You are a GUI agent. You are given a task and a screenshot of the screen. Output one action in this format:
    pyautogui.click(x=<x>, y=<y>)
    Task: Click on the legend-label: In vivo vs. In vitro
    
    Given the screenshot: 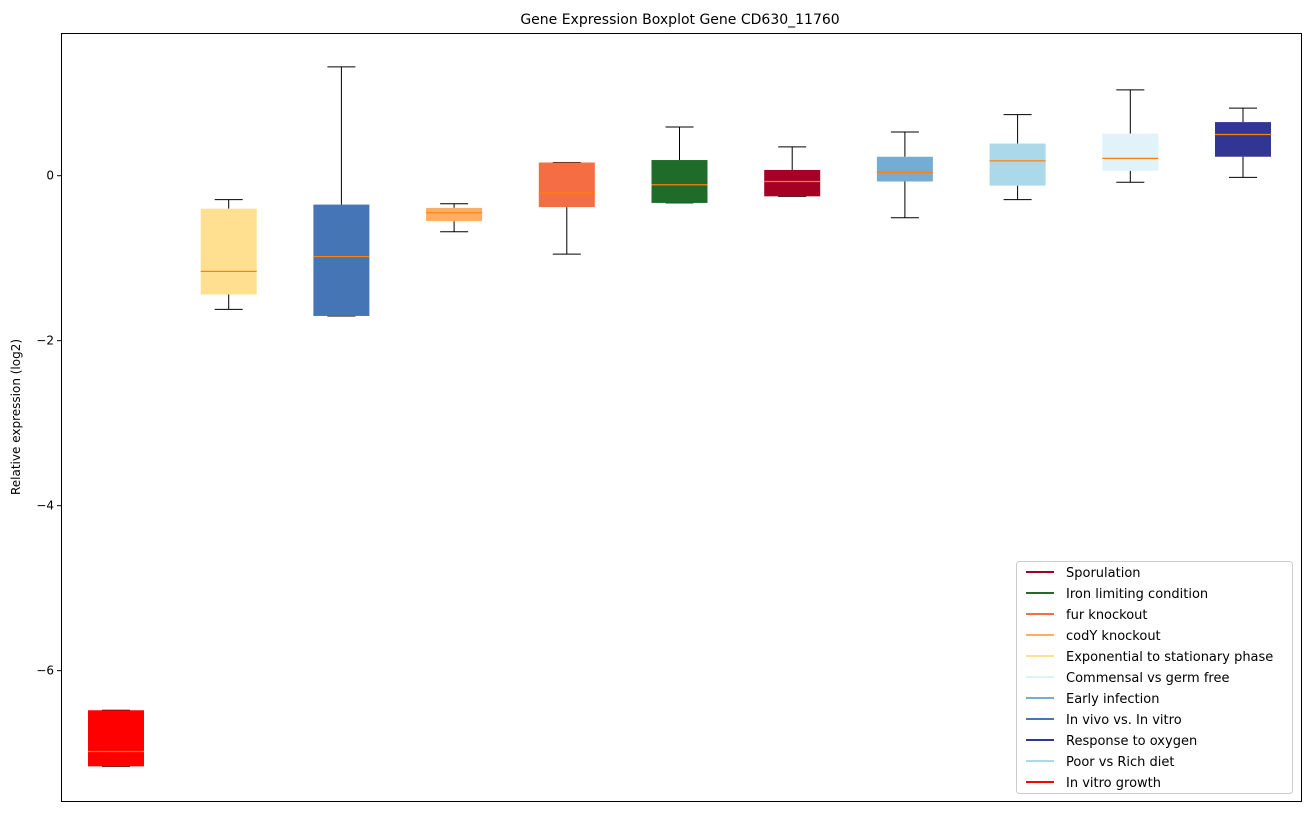 What is the action you would take?
    pyautogui.click(x=1124, y=720)
    